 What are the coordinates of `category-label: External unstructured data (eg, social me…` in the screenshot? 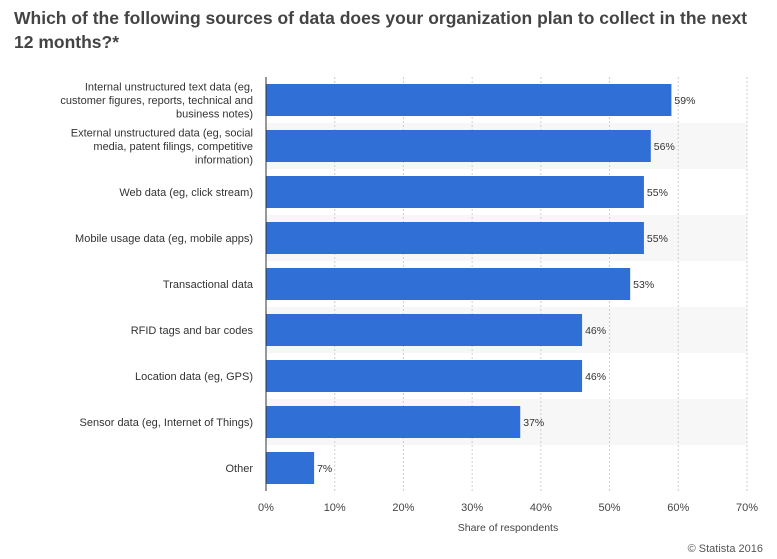 It's located at (162, 147).